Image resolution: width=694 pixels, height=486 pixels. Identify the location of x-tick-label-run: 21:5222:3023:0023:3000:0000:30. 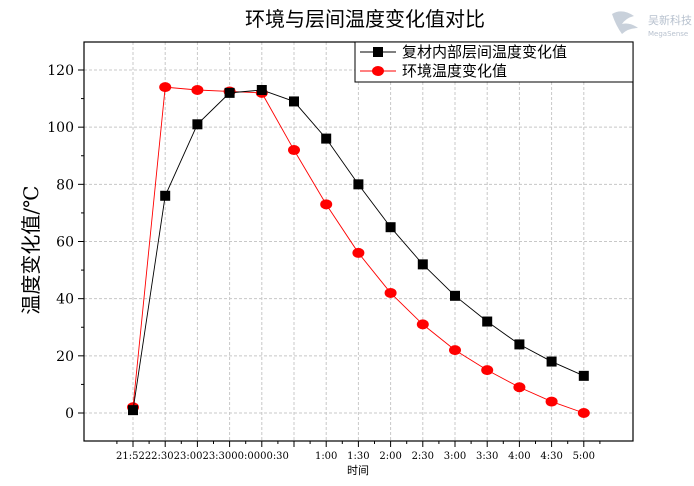
(202, 456).